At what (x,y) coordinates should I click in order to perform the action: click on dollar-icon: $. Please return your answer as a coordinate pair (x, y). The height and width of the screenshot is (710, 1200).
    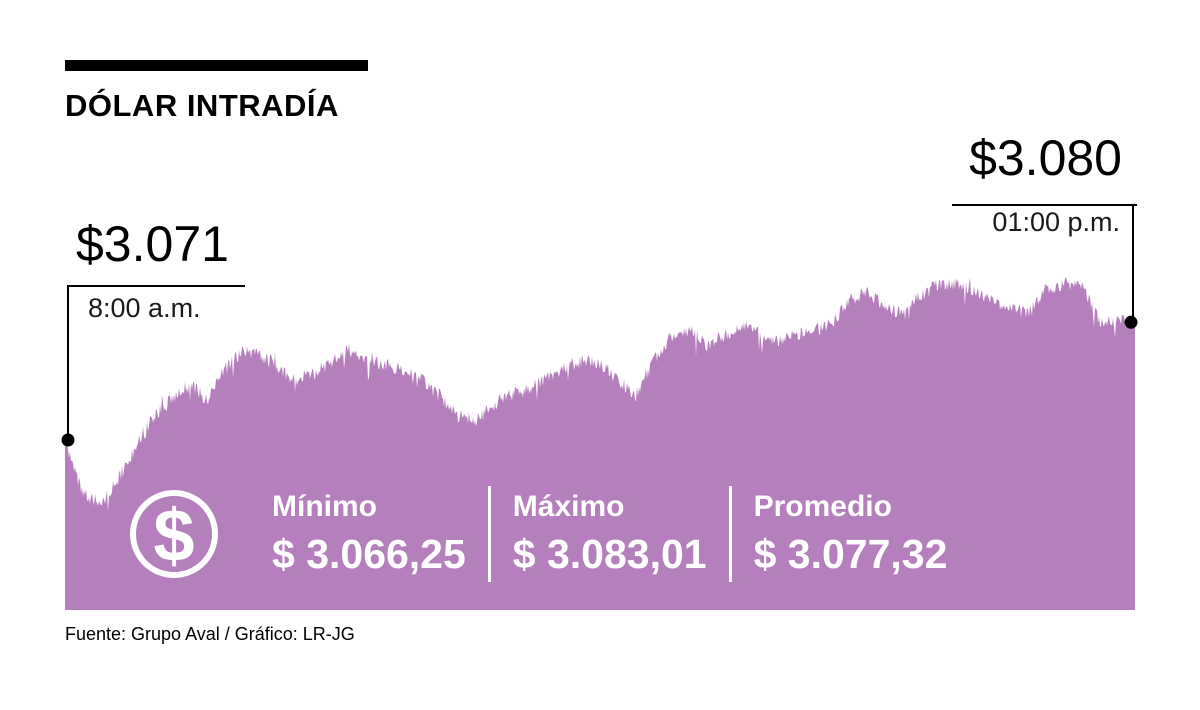
    Looking at the image, I should click on (174, 534).